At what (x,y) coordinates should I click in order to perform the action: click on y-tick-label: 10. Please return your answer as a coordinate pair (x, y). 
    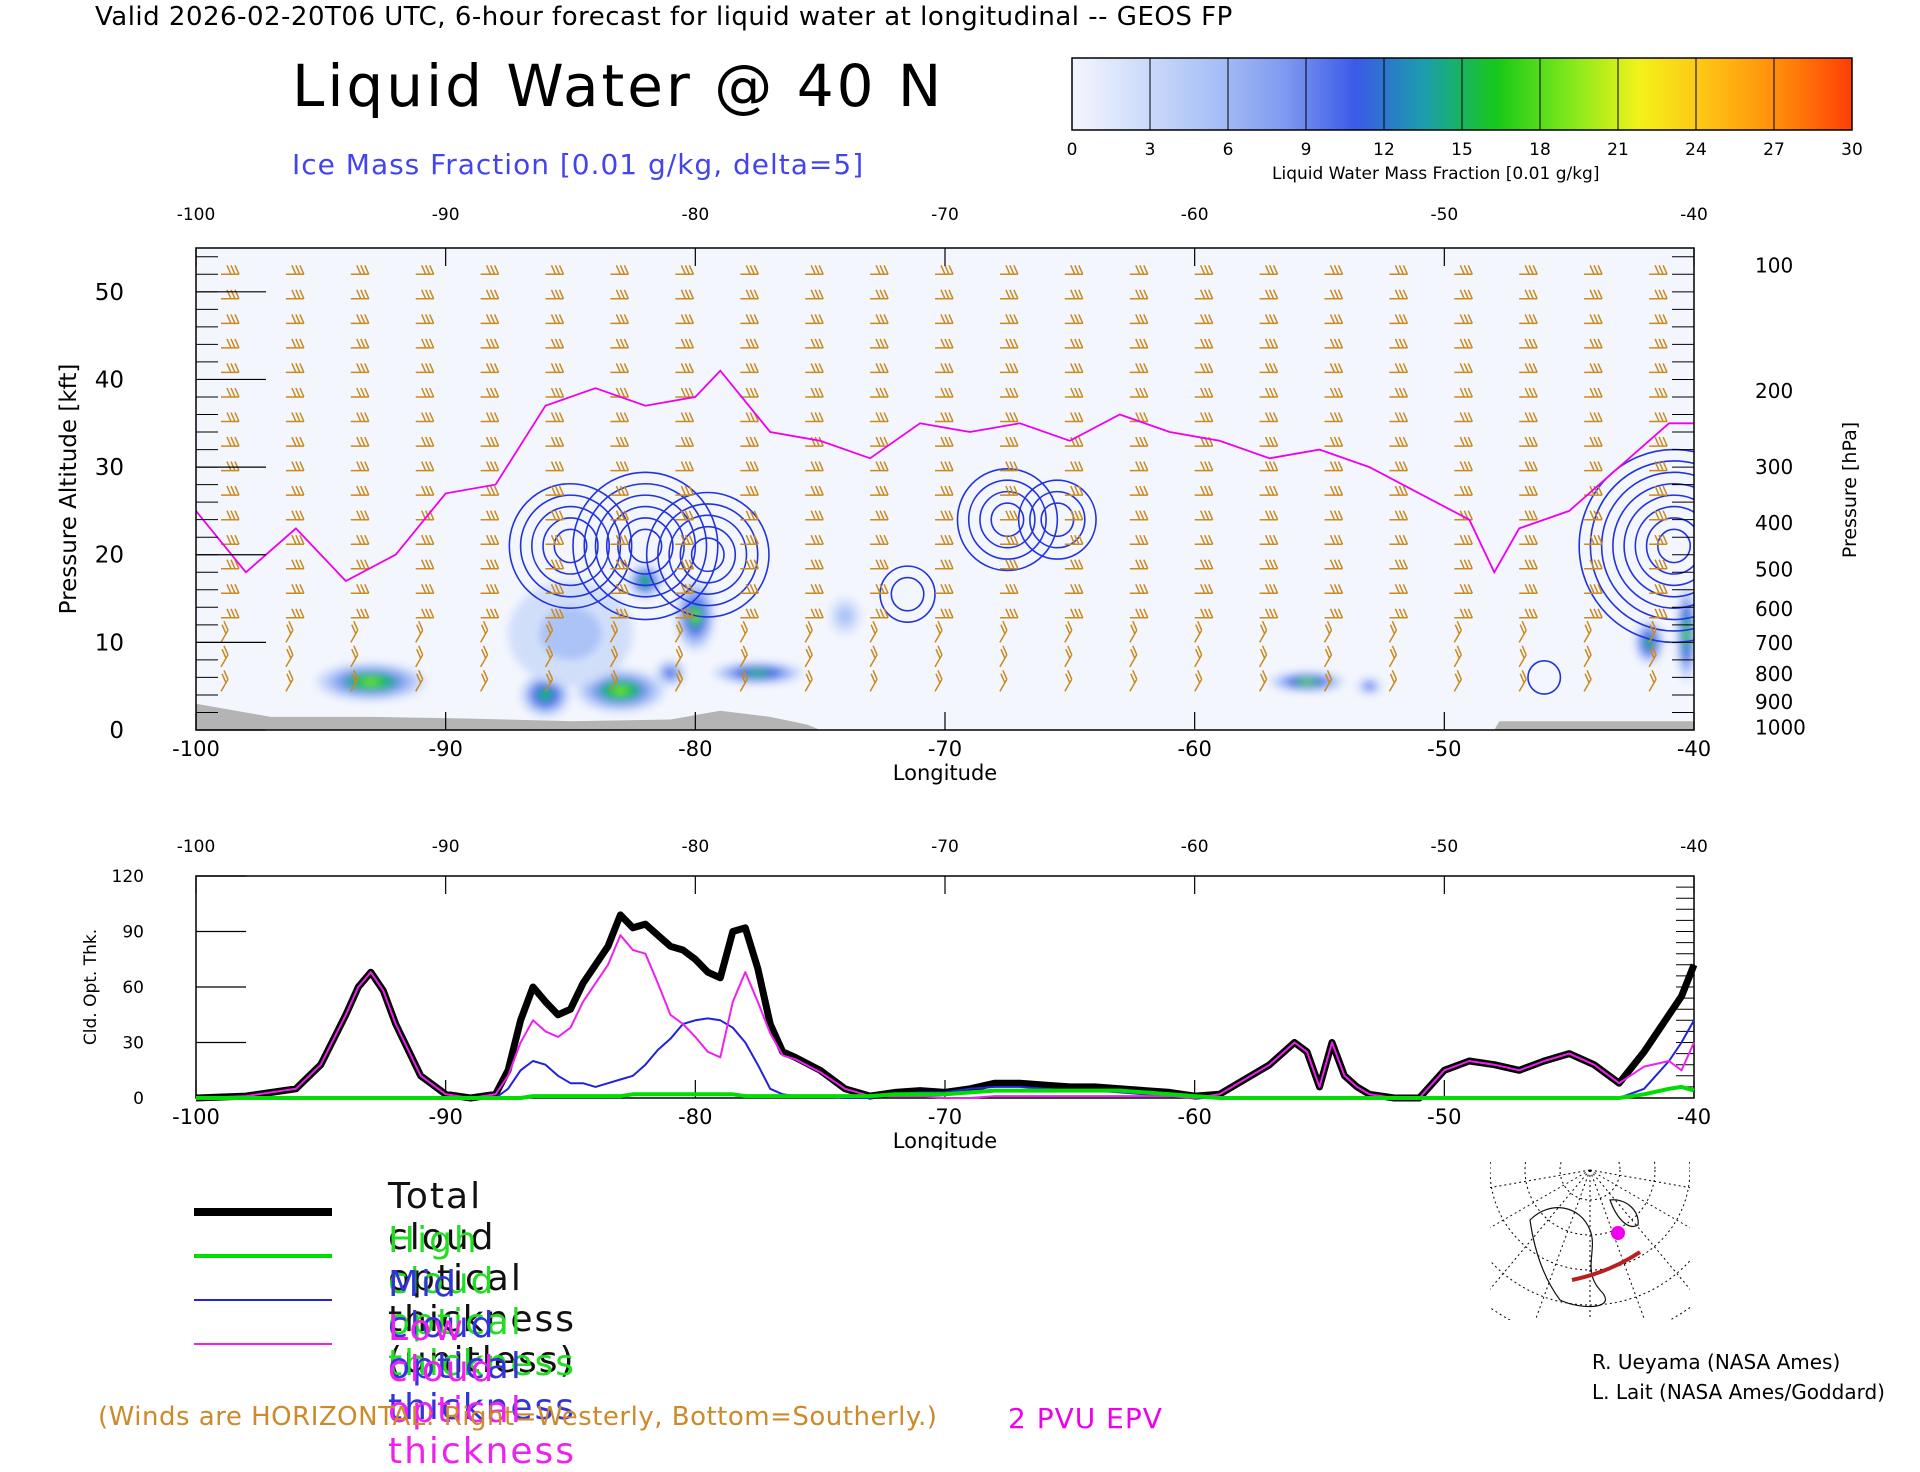
    Looking at the image, I should click on (109, 643).